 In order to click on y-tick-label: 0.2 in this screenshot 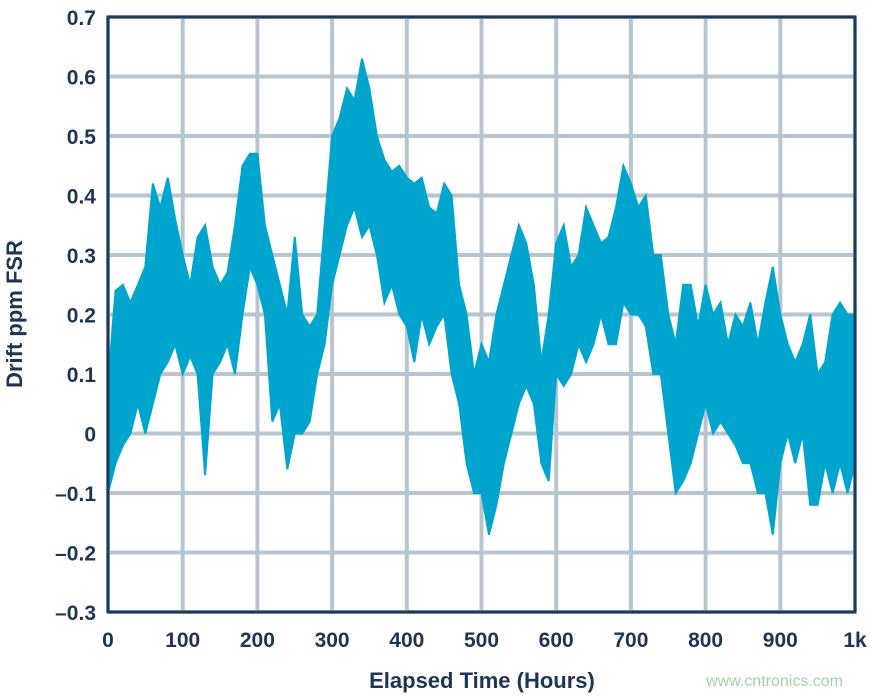, I will do `click(81, 316)`.